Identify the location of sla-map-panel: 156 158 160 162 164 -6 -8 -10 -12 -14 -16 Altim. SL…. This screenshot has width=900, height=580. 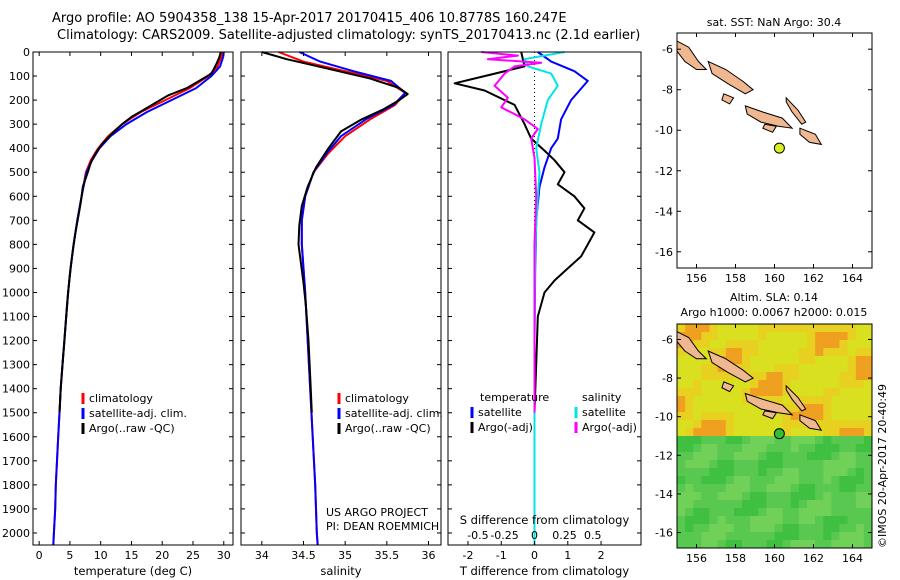
(764, 428).